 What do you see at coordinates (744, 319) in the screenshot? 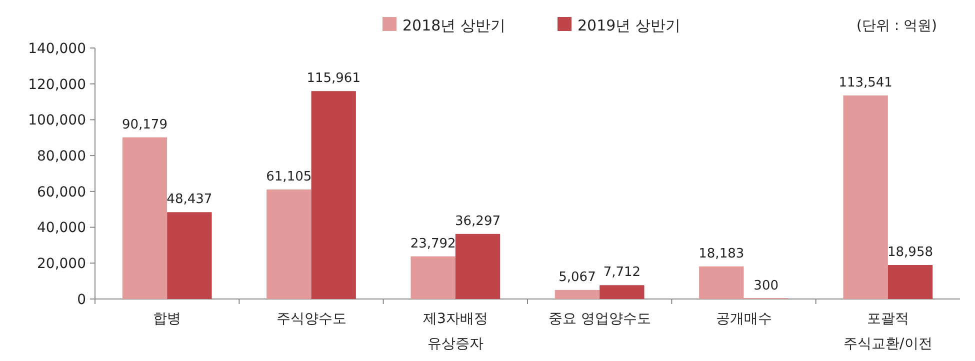
I see `x-tick-label: 공개매수` at bounding box center [744, 319].